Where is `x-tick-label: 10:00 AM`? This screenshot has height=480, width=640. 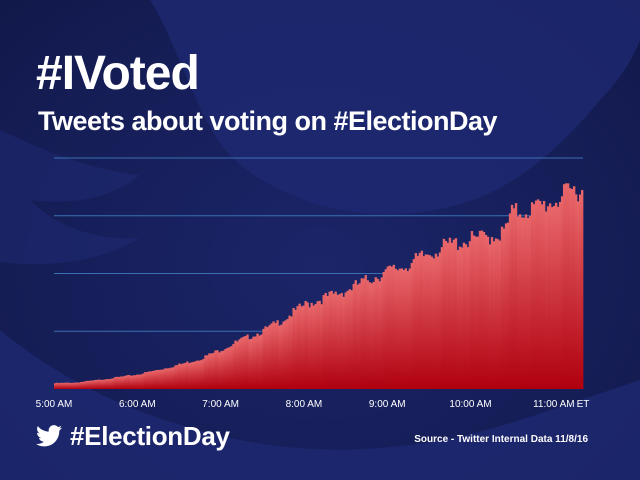
x-tick-label: 10:00 AM is located at coordinates (470, 404).